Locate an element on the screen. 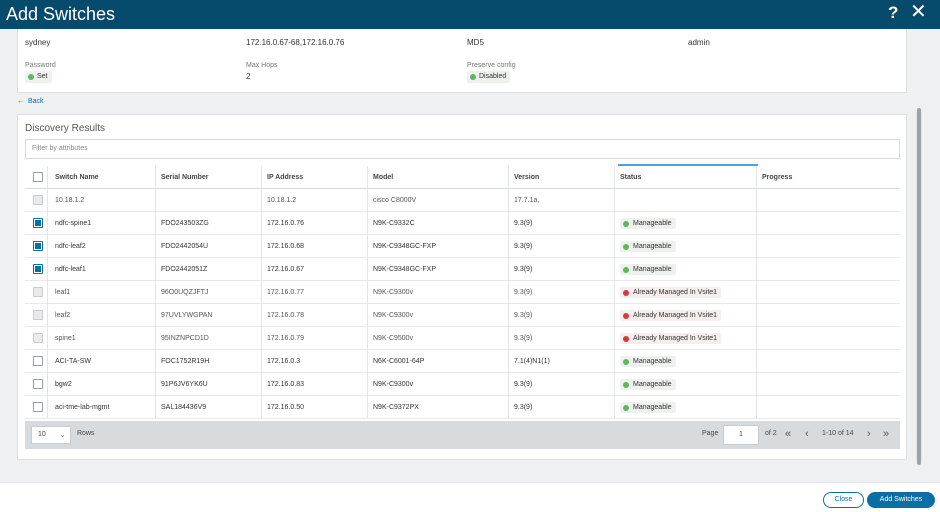 Image resolution: width=940 pixels, height=512 pixels. select-all-checkbox is located at coordinates (38, 177).